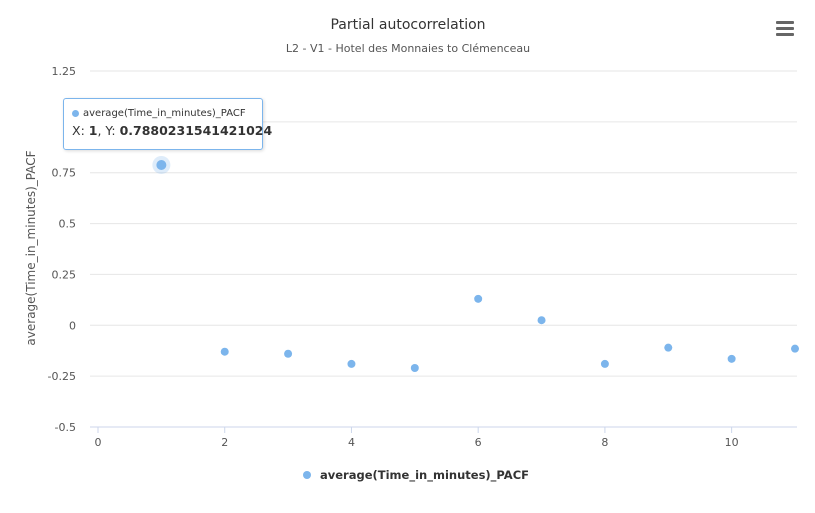 This screenshot has height=513, width=815. Describe the element at coordinates (68, 224) in the screenshot. I see `y-tick-label: 0.5` at that location.